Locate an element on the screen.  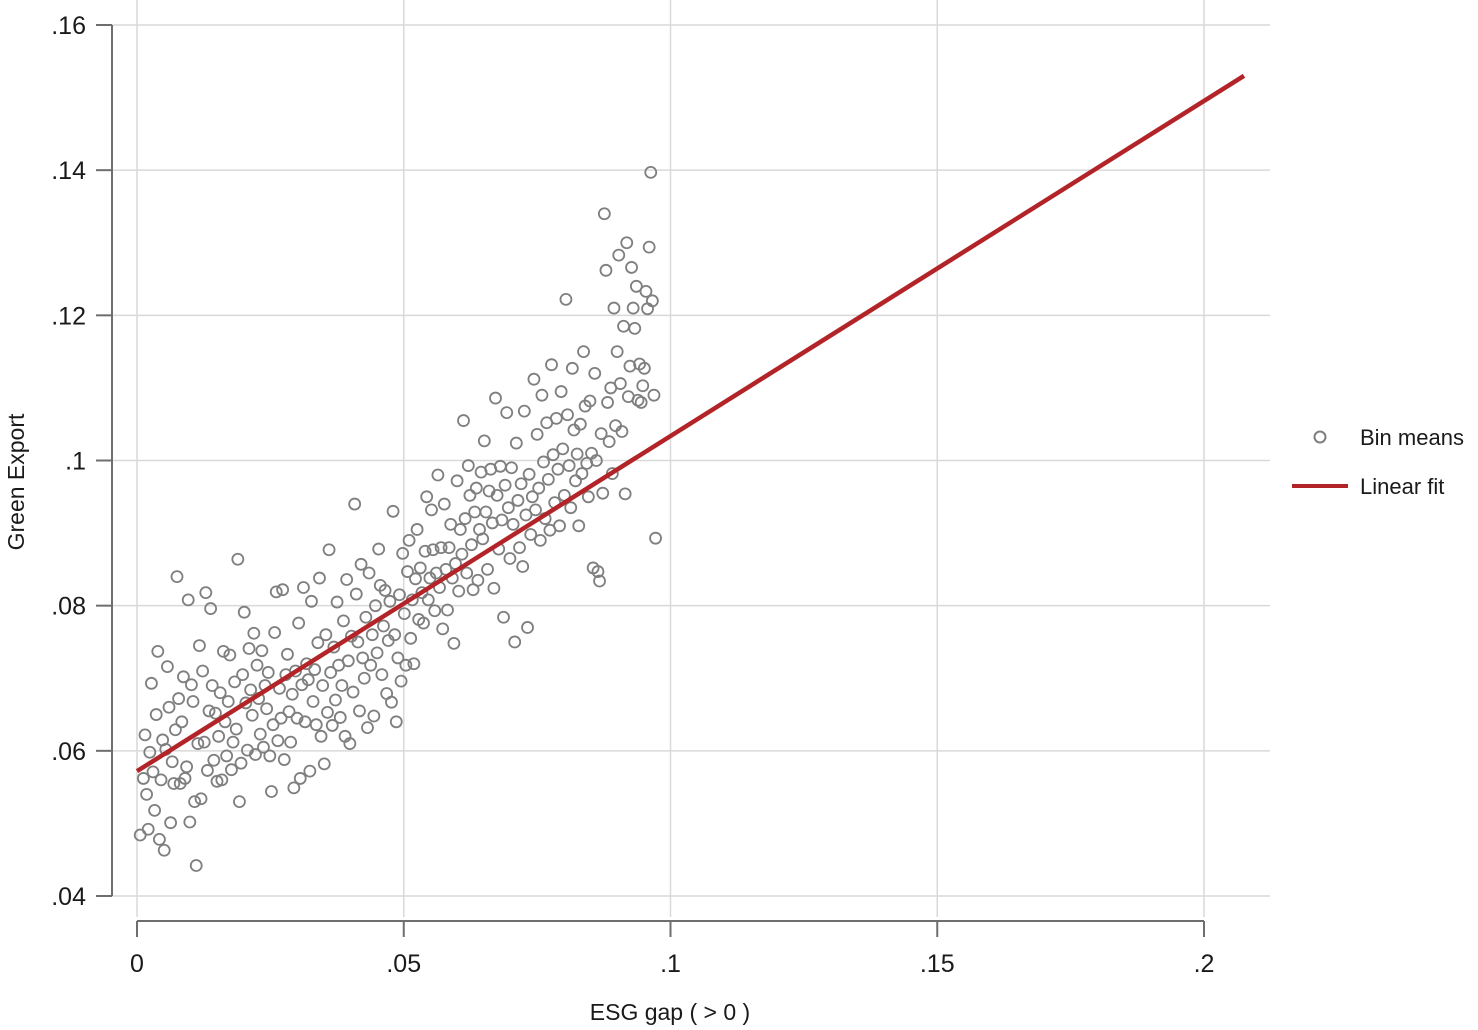
y-tick-label: .04 is located at coordinates (68, 897).